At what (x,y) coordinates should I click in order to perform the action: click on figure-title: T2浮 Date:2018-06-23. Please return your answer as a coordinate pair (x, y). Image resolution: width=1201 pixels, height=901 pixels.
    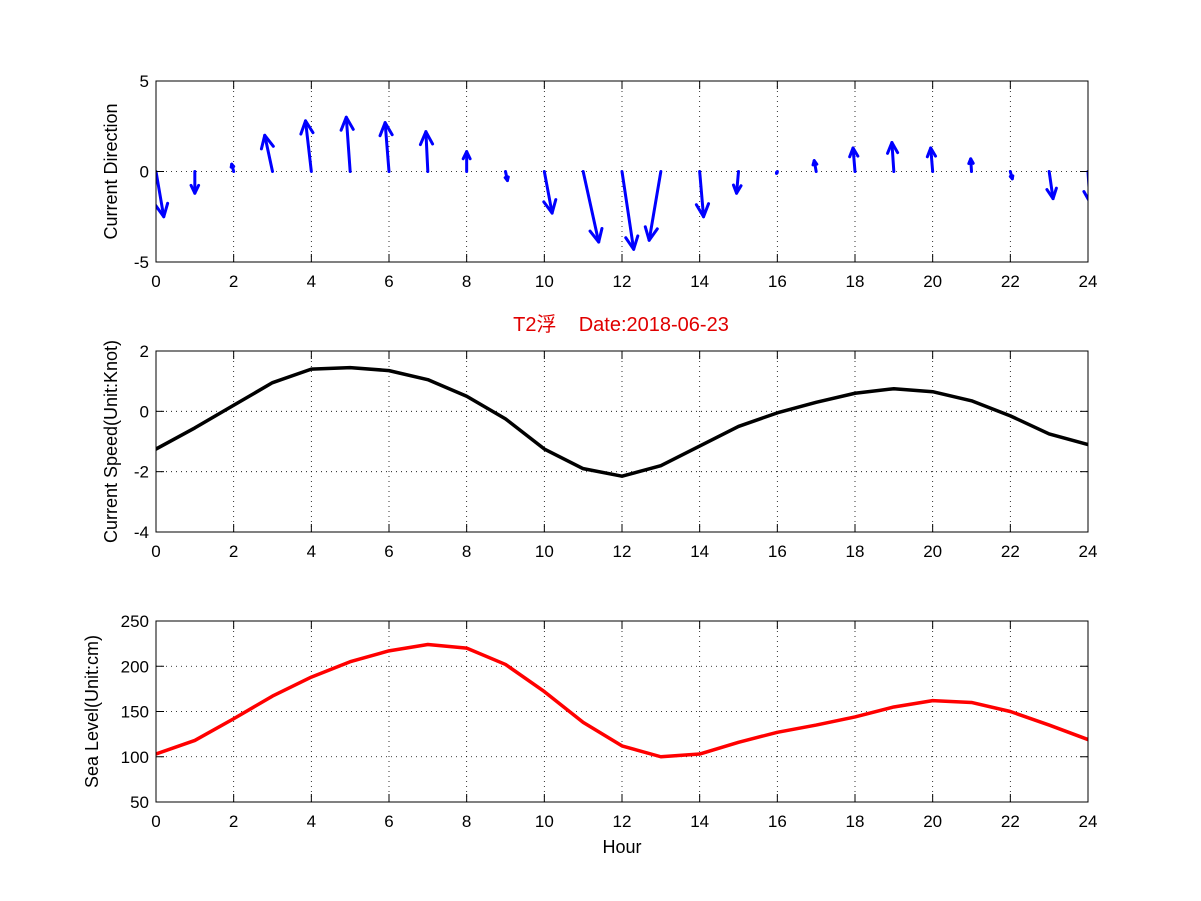
    Looking at the image, I should click on (621, 324).